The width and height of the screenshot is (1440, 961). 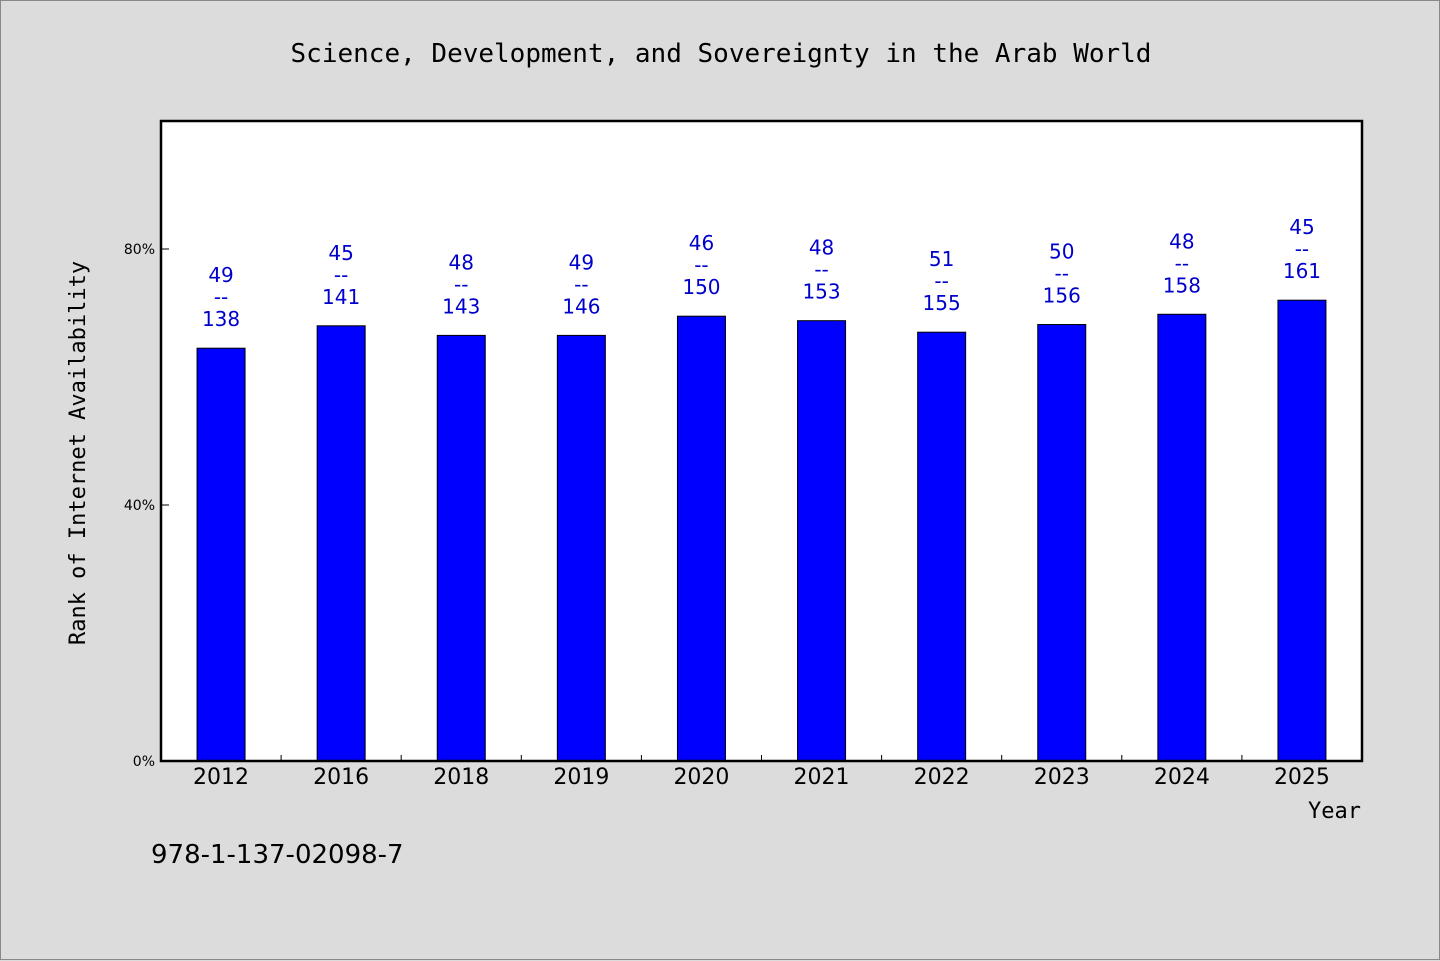 What do you see at coordinates (221, 554) in the screenshot?
I see `bar-2012` at bounding box center [221, 554].